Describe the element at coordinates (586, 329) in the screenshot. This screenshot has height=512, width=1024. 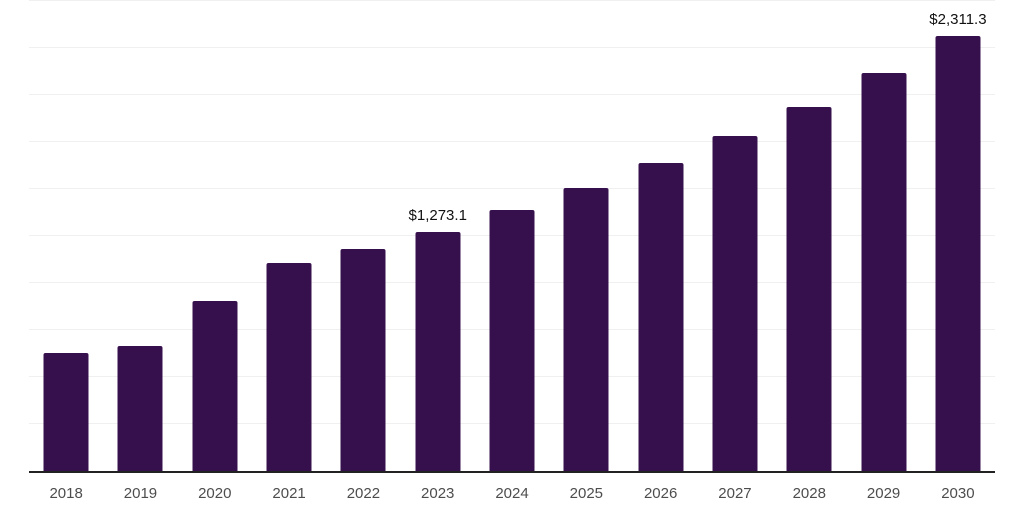
I see `bar-2025` at that location.